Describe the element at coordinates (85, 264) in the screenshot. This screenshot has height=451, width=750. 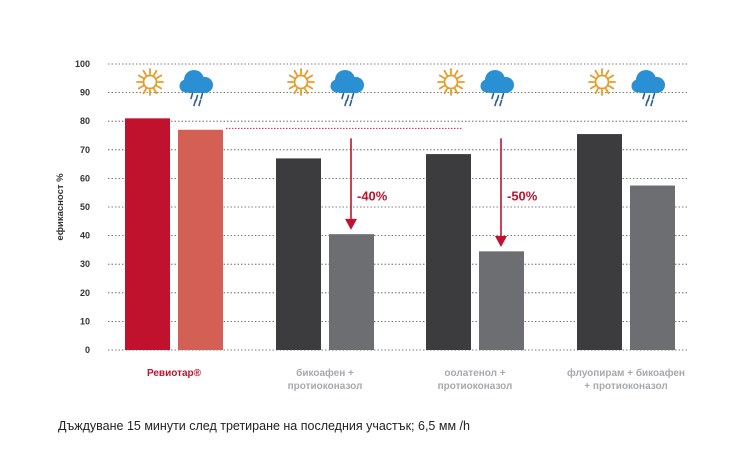
I see `y-tick-label: 30` at that location.